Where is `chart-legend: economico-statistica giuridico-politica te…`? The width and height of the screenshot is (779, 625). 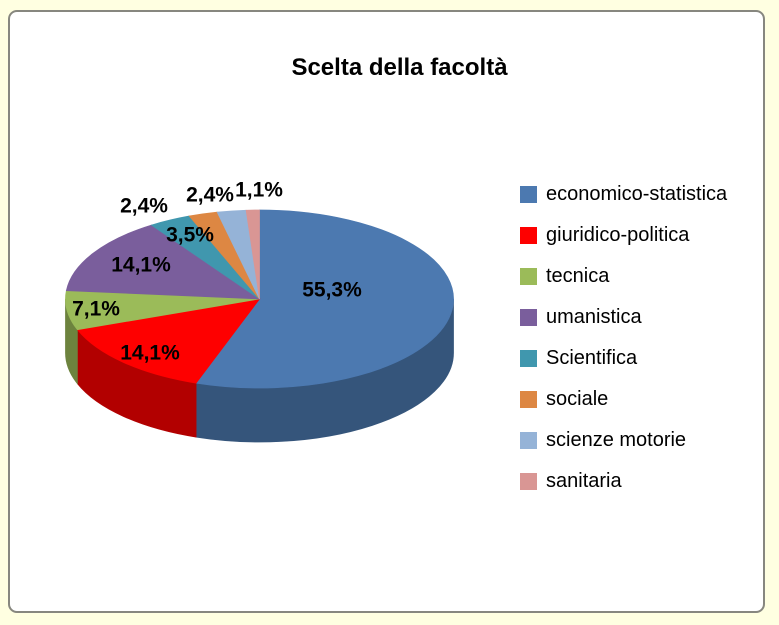 chart-legend: economico-statistica giuridico-politica te… is located at coordinates (623, 337).